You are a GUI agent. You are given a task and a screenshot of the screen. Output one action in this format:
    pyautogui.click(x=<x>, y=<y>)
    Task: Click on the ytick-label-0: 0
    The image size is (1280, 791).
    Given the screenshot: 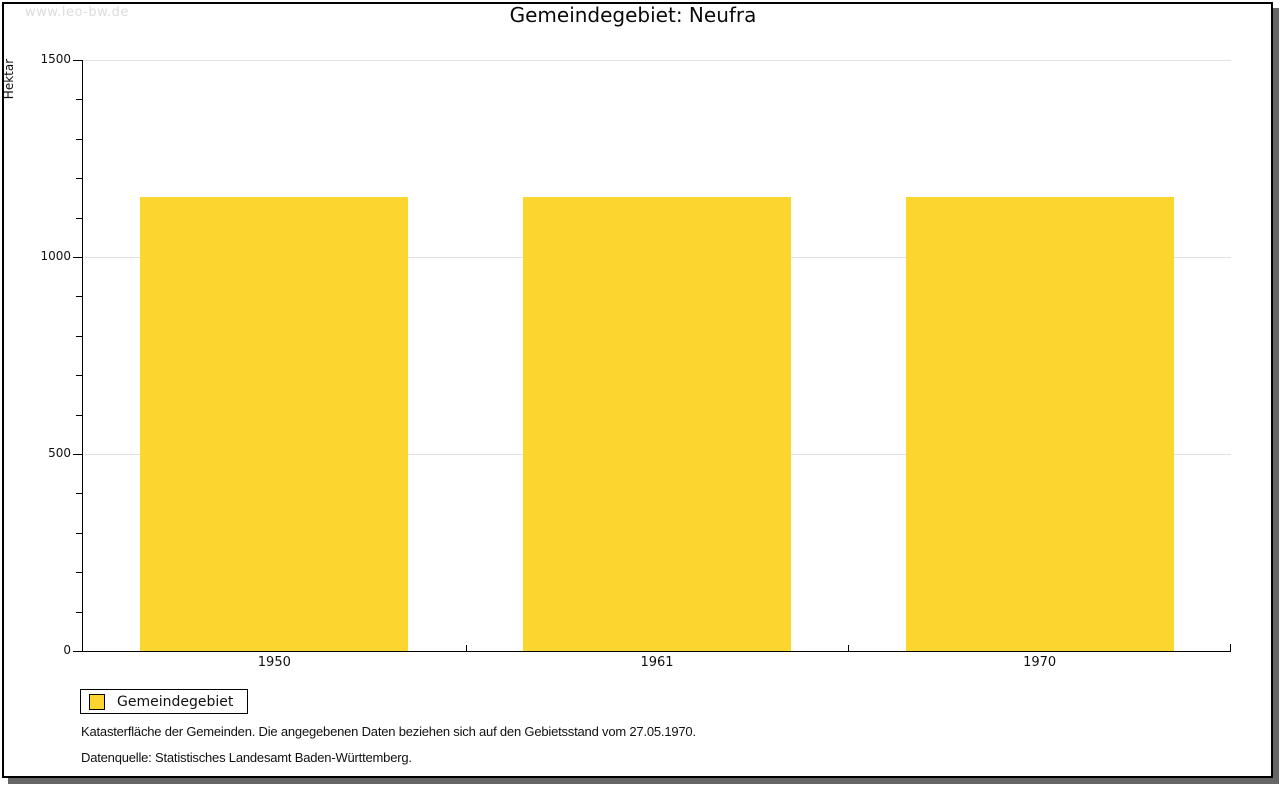 What is the action you would take?
    pyautogui.click(x=67, y=650)
    